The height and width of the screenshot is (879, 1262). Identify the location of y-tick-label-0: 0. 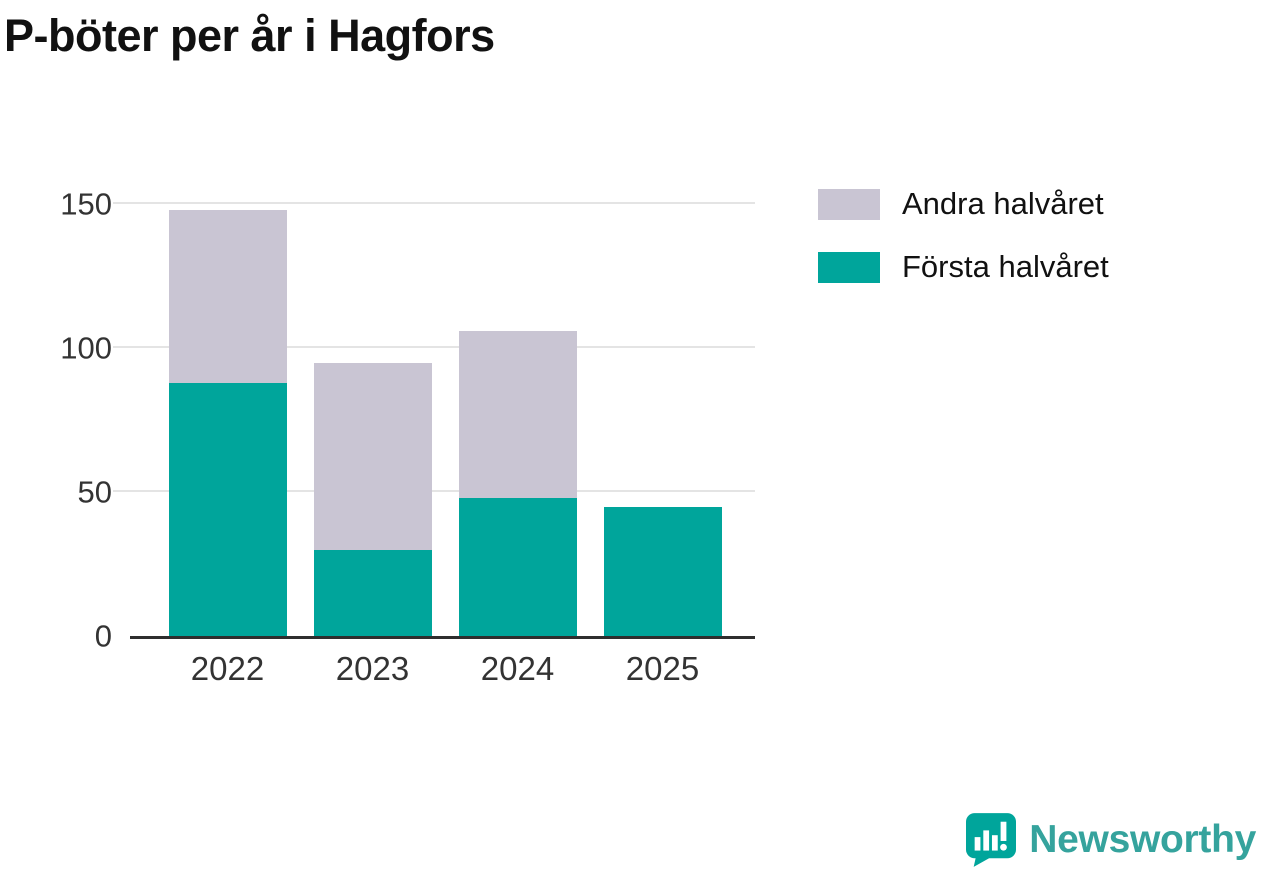
(103, 636).